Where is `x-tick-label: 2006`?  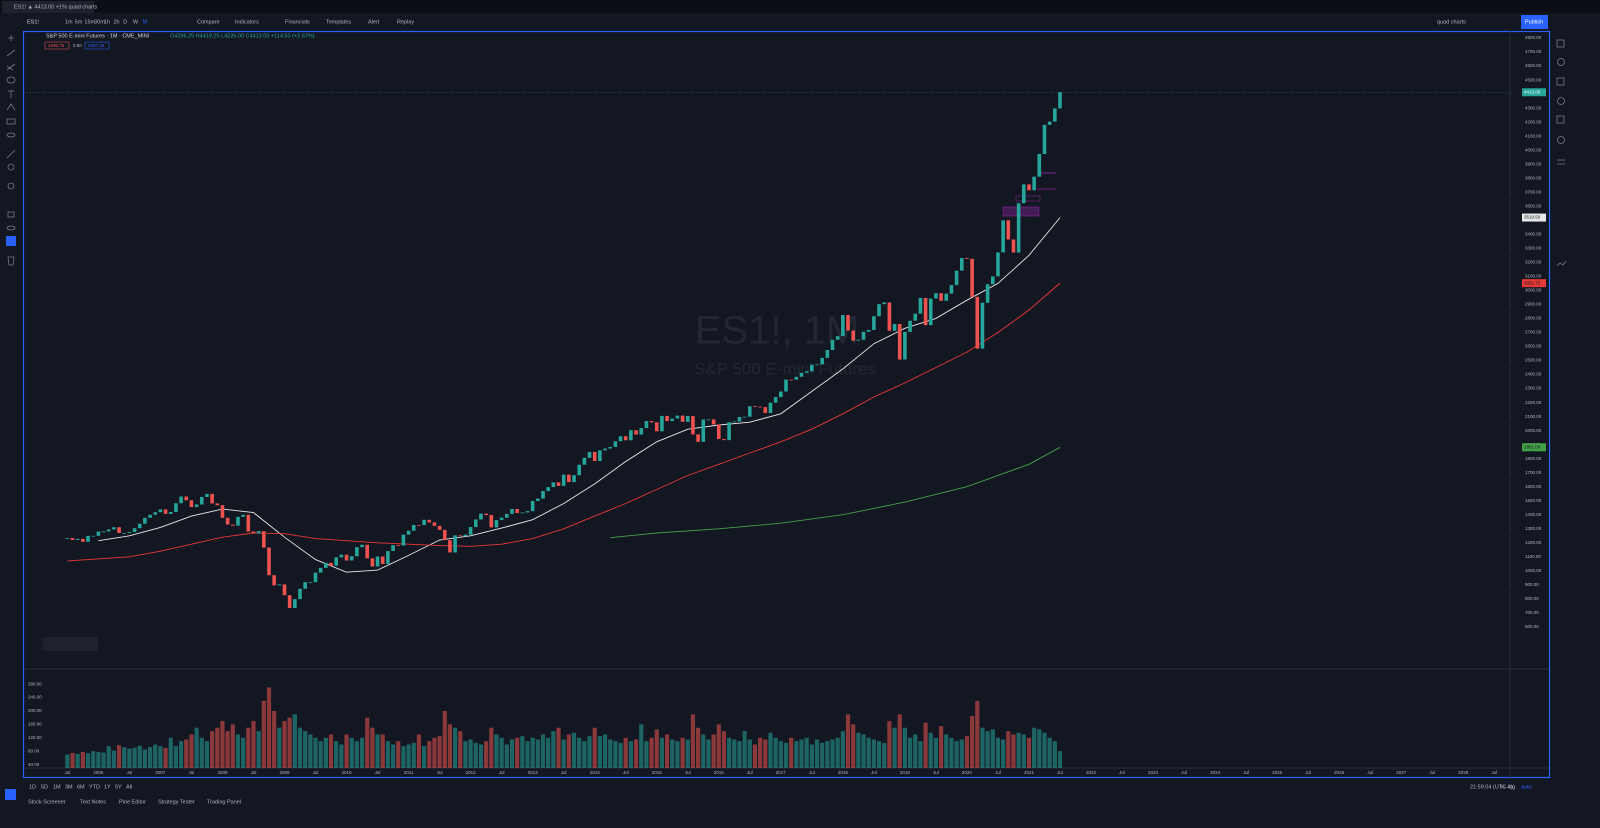 x-tick-label: 2006 is located at coordinates (98, 772).